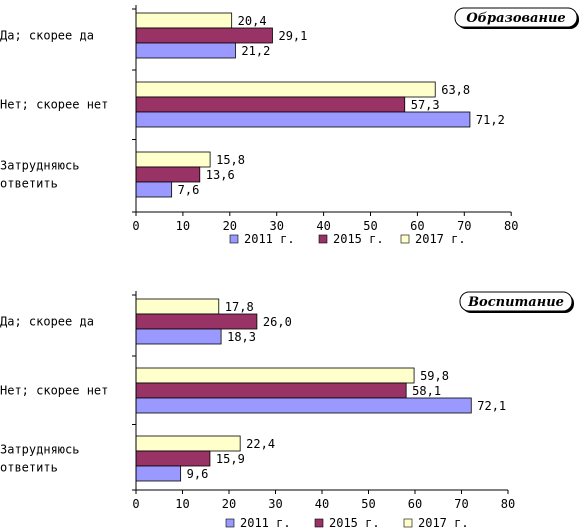  I want to click on chart2-legend-label: 2017 г., so click(443, 523).